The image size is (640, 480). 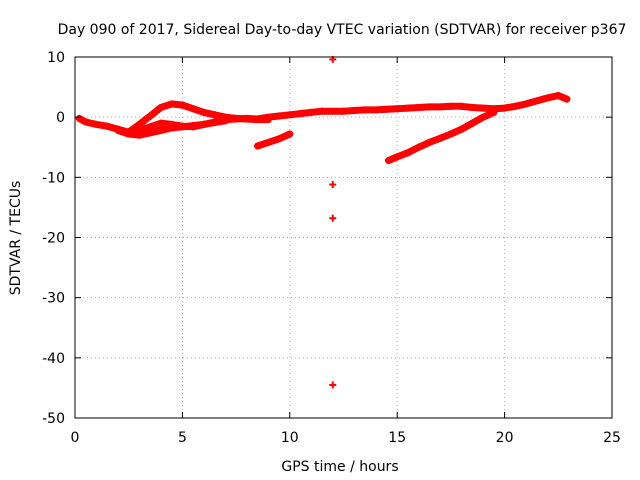 I want to click on x-axis-label: GPS time / hours, so click(x=339, y=467).